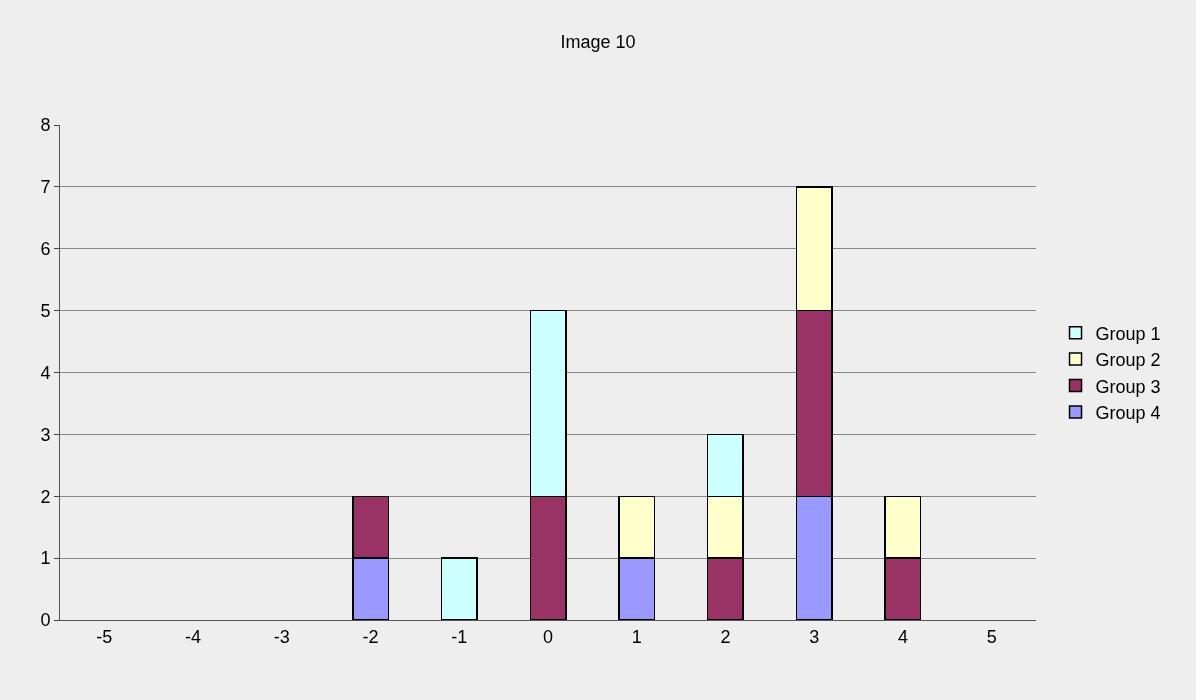  I want to click on y-tick-label: 0, so click(45, 620).